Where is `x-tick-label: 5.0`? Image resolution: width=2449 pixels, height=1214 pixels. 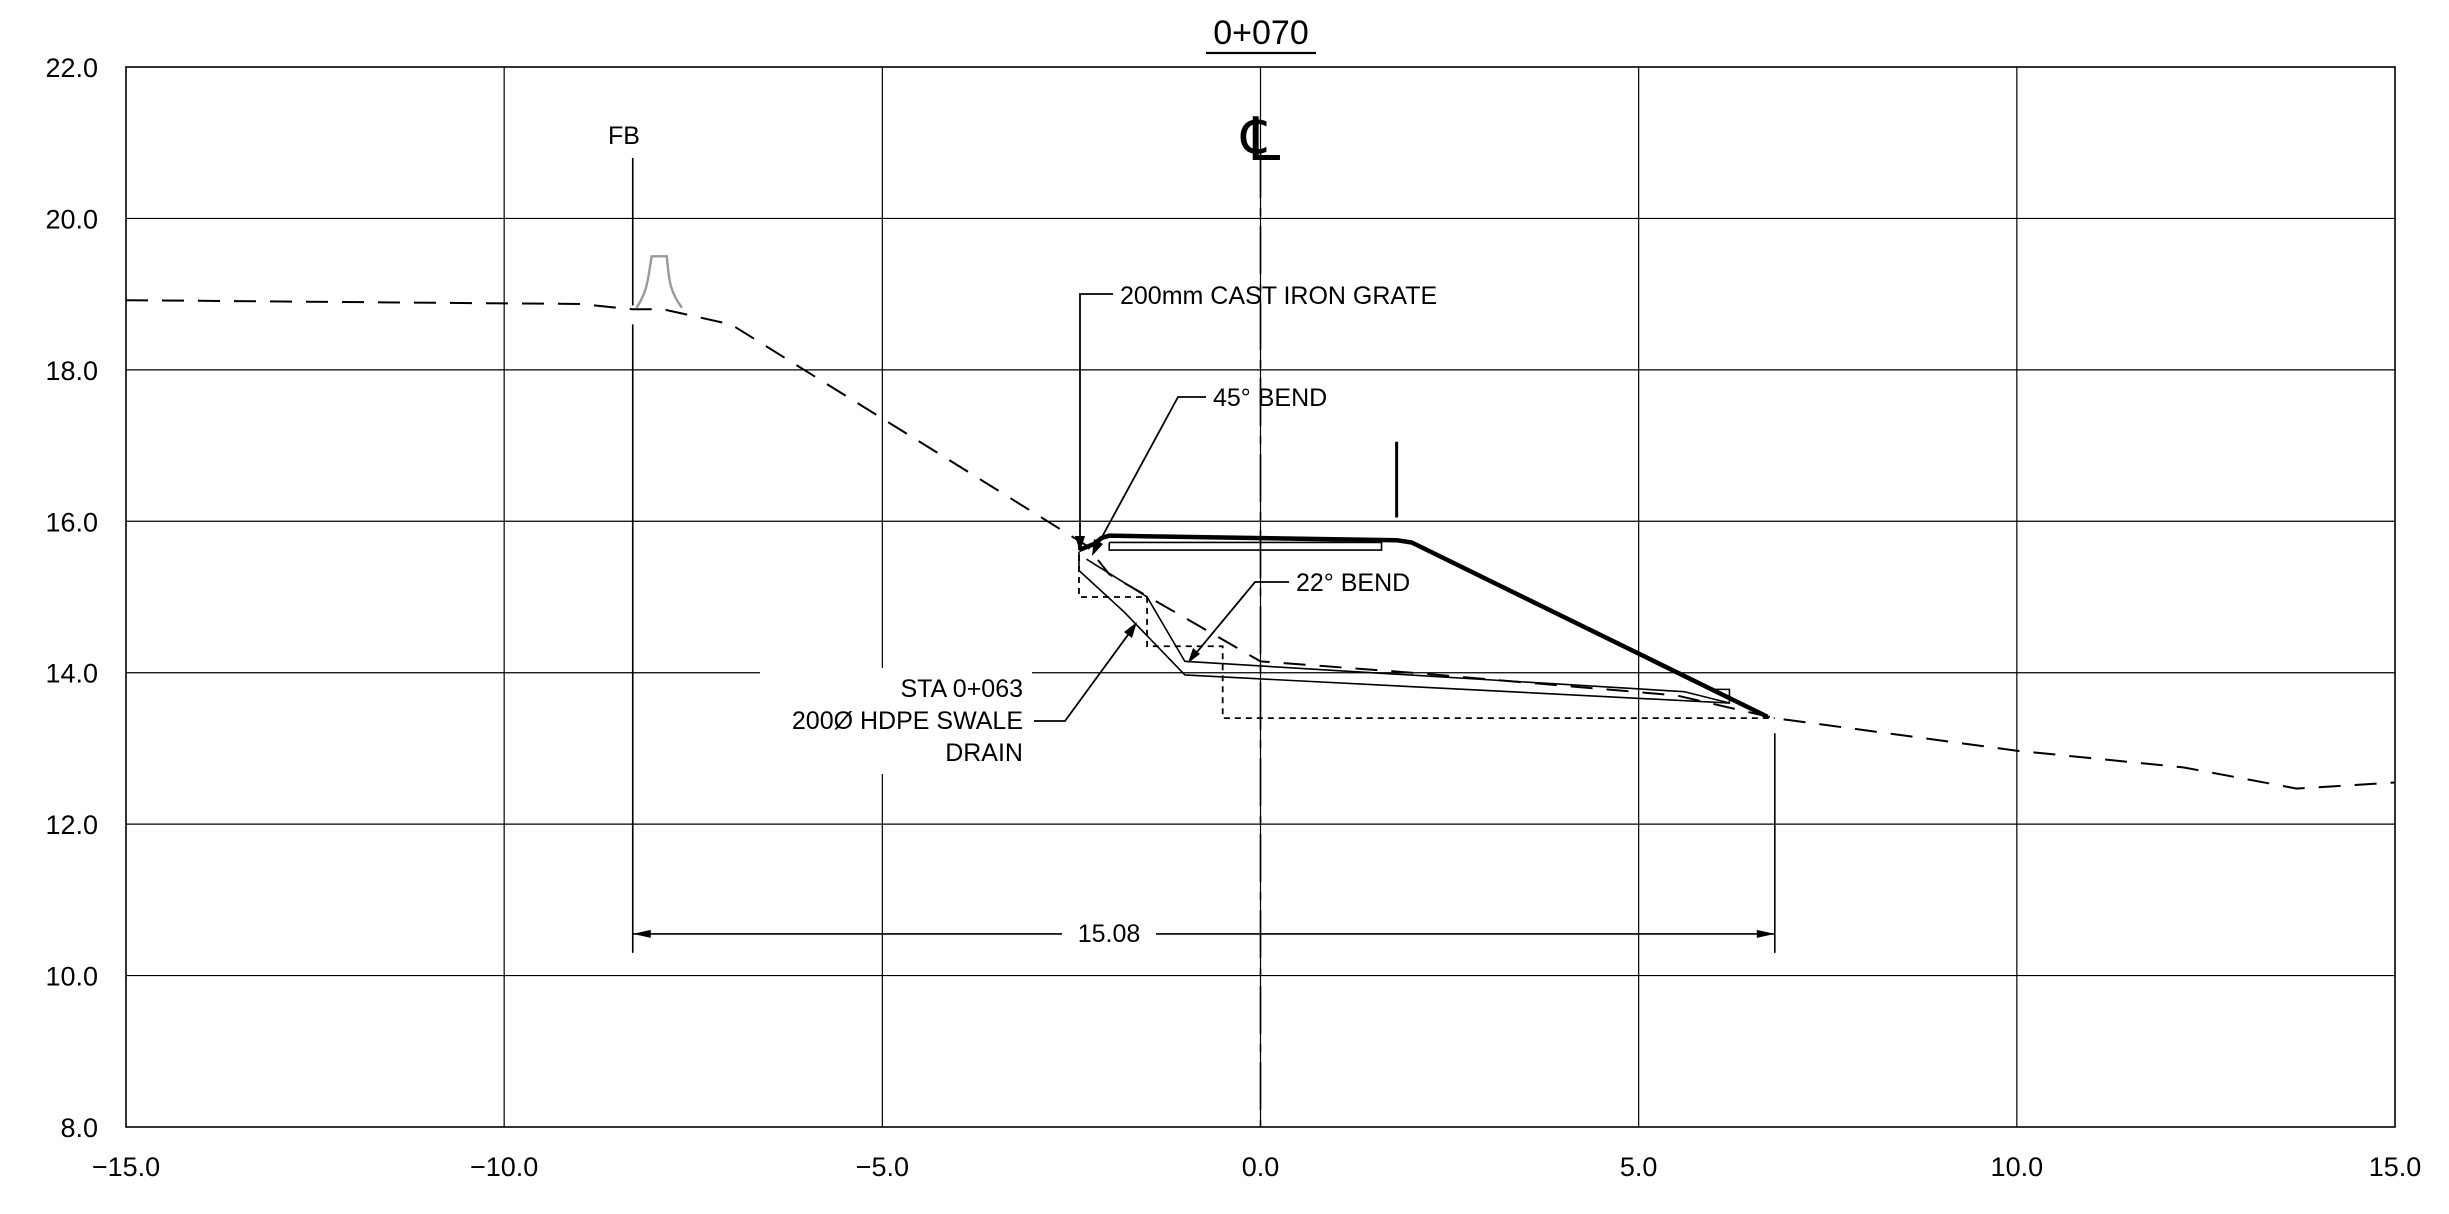 x-tick-label: 5.0 is located at coordinates (1639, 1167).